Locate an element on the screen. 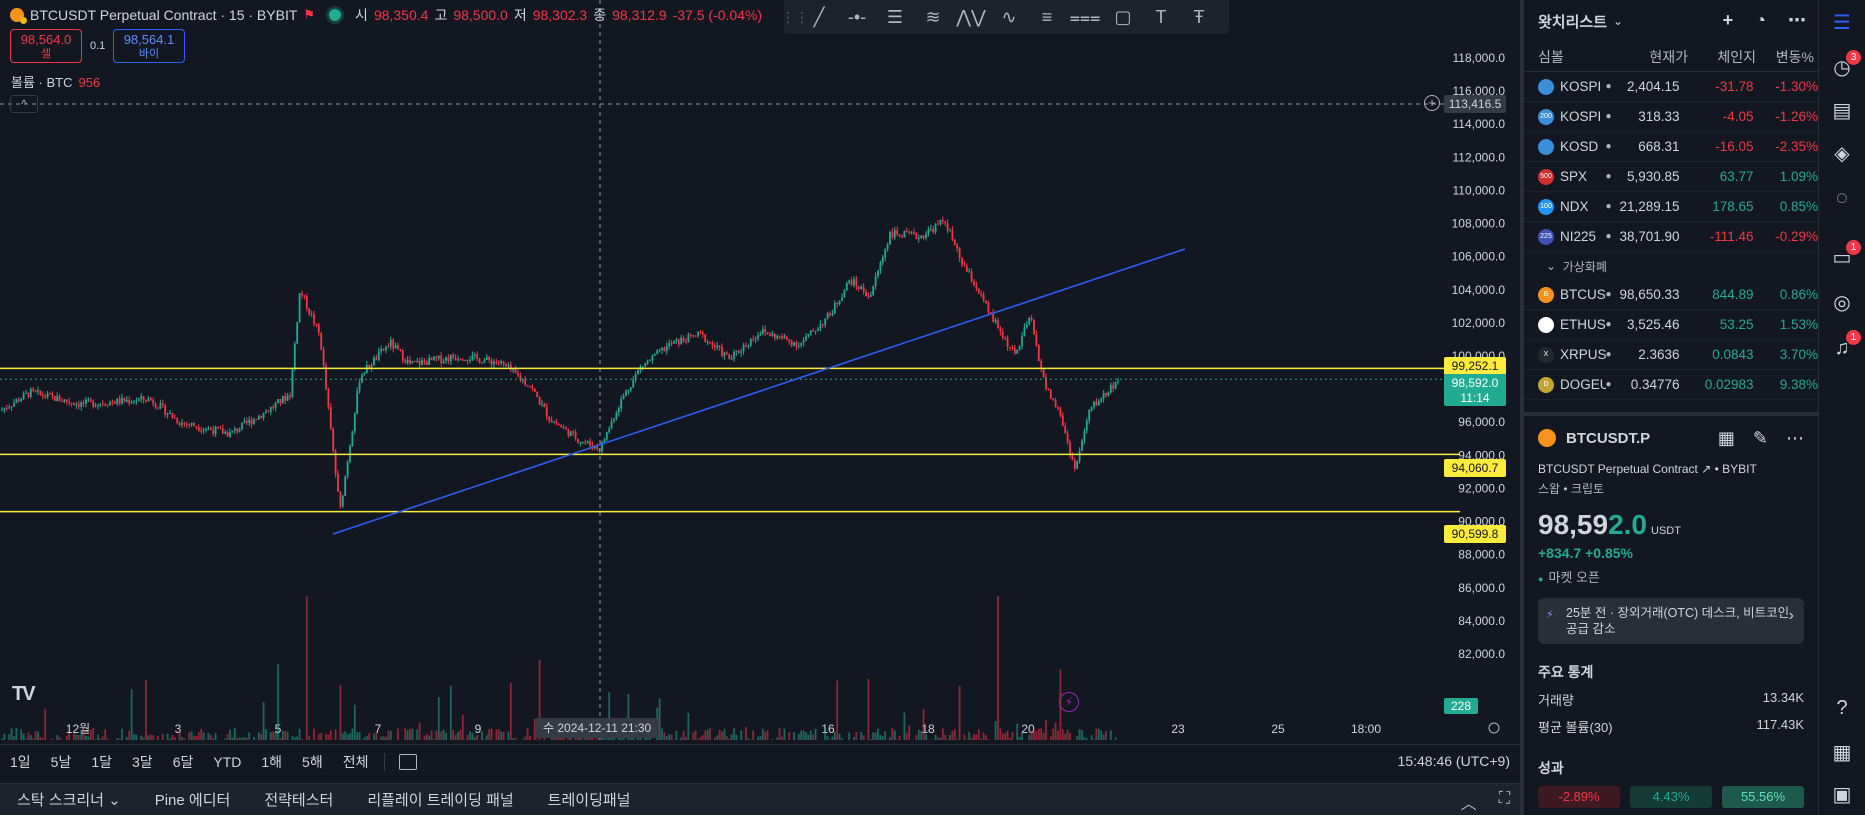  layout-icon: ▣ is located at coordinates (1842, 795).